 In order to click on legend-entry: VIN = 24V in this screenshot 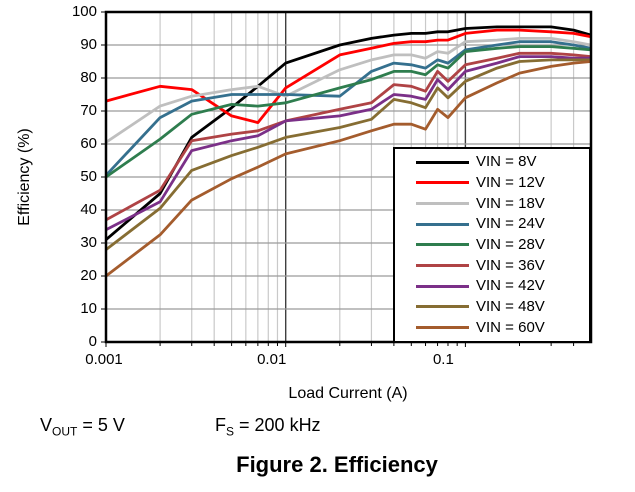, I will do `click(492, 224)`.